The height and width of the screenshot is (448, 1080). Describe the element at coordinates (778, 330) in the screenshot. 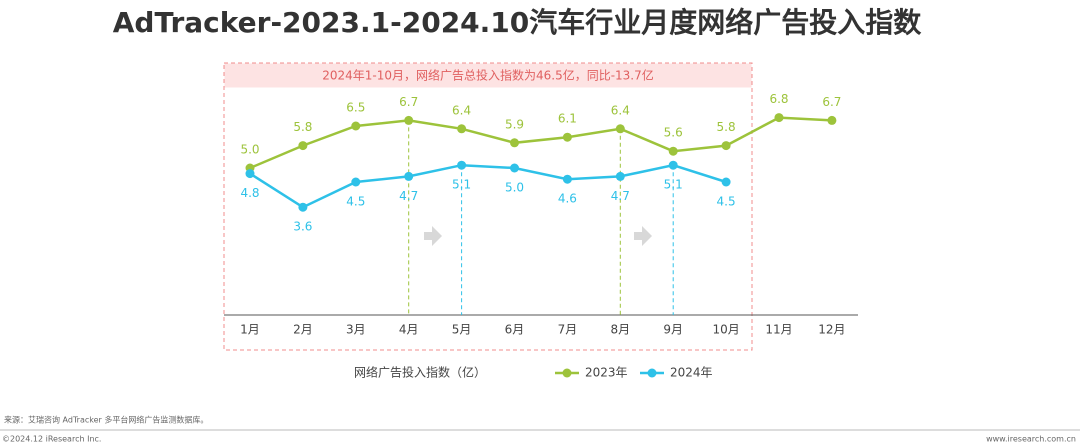

I see `x-tick-label: 11月` at that location.